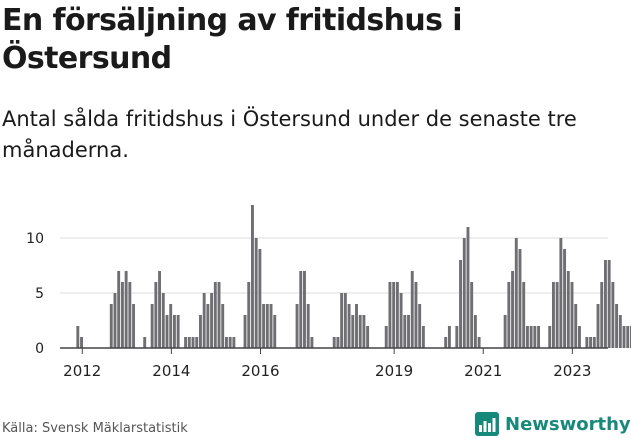  What do you see at coordinates (232, 39) in the screenshot?
I see `chart-title: En försäljning av fritidshus i Östersund` at bounding box center [232, 39].